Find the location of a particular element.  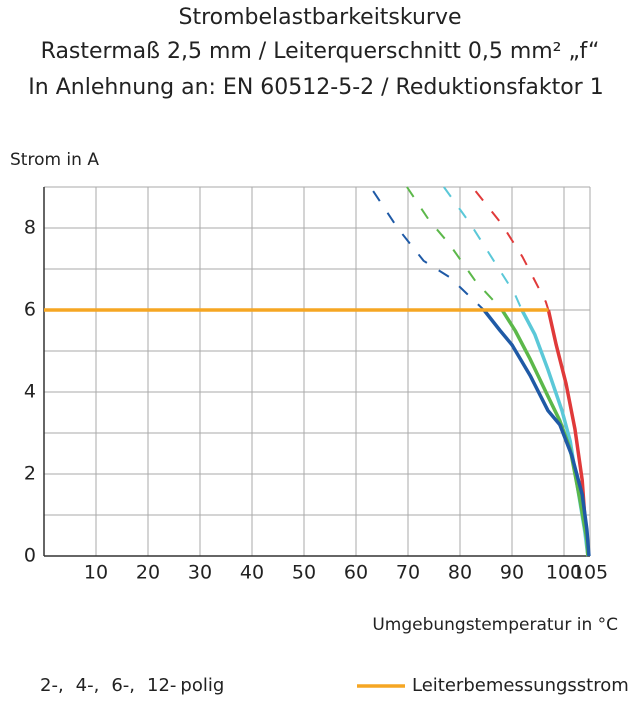

legend-label: Leiterbemessungsstrom is located at coordinates (520, 685).